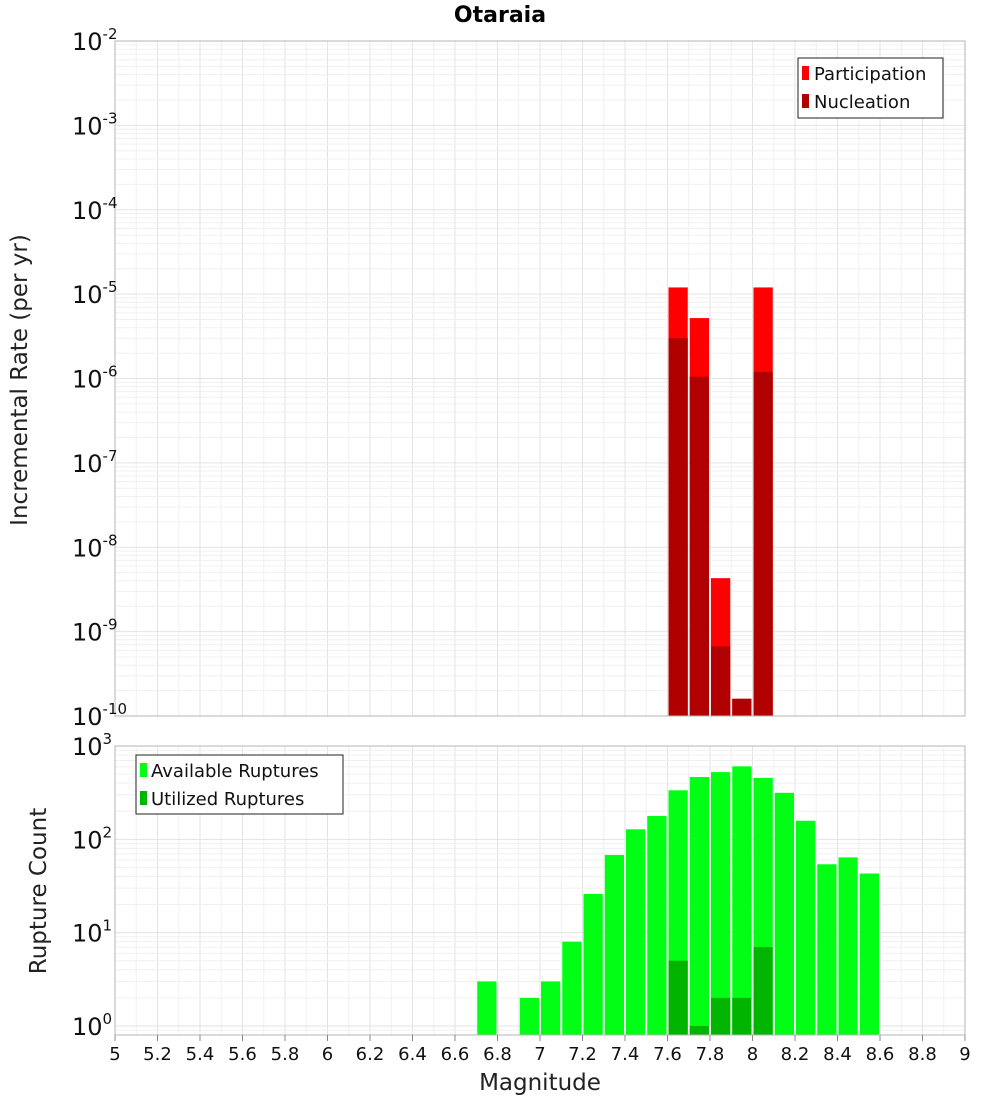  Describe the element at coordinates (625, 1054) in the screenshot. I see `x-tick-label: 7.4` at that location.